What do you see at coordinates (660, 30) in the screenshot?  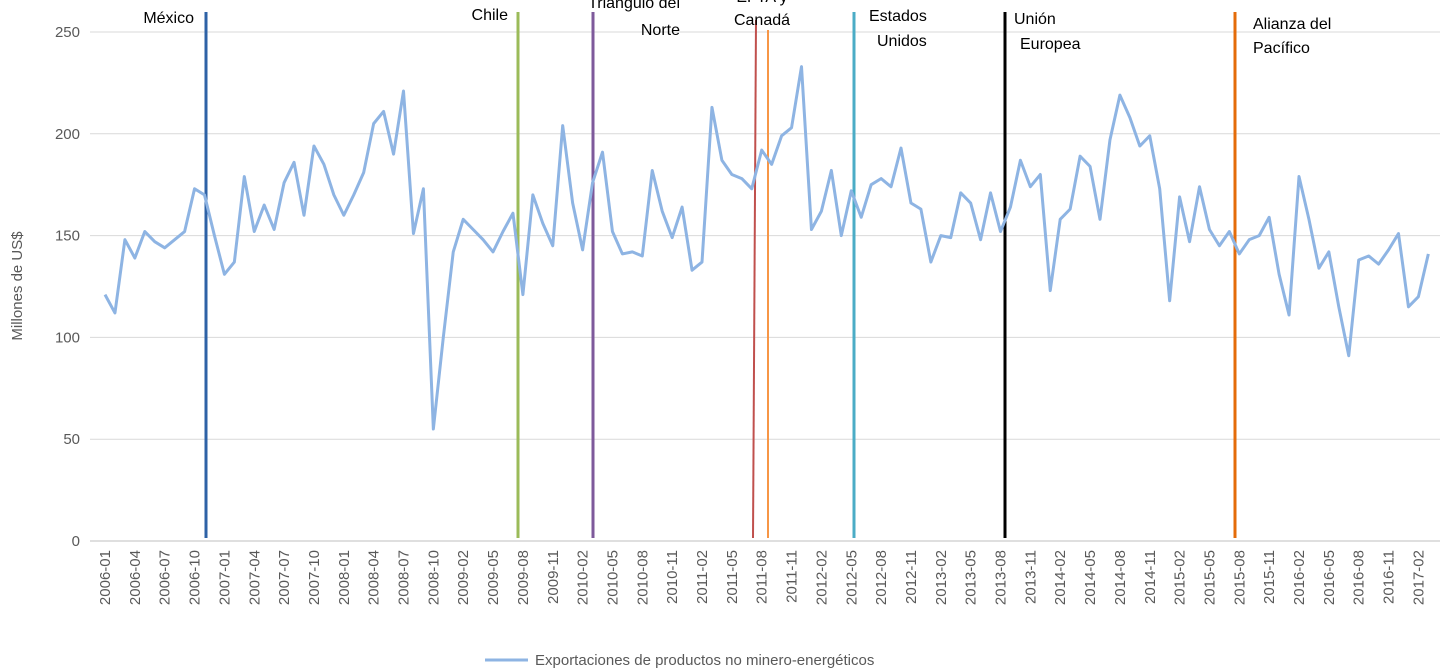 I see `event-label: Norte` at bounding box center [660, 30].